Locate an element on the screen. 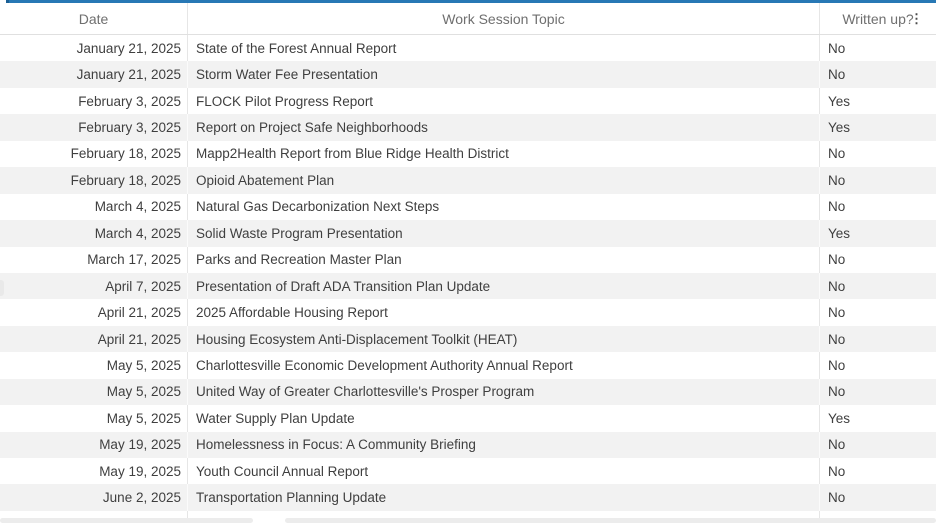 The height and width of the screenshot is (524, 936). column-header-date-label: Date is located at coordinates (93, 18).